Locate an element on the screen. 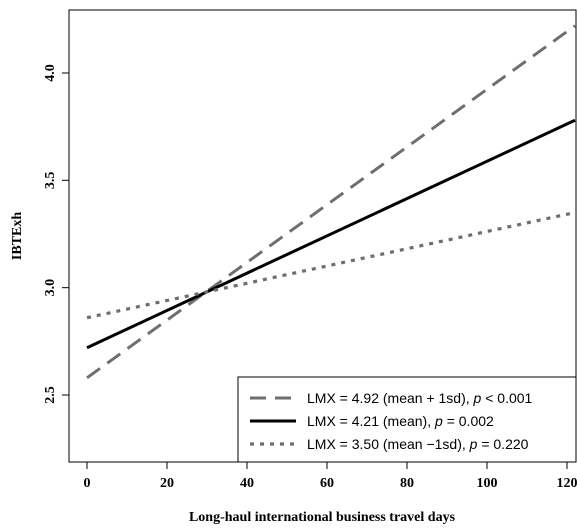 This screenshot has width=577, height=528. x-axis: 0 20 40 60 80 100 120 is located at coordinates (330, 476).